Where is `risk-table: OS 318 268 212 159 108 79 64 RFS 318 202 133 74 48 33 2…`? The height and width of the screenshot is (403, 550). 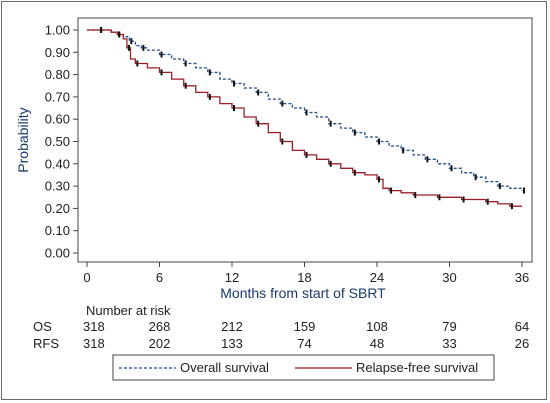
risk-table: OS 318 268 212 159 108 79 64 RFS 318 202 133 74 48 33 2… is located at coordinates (281, 335).